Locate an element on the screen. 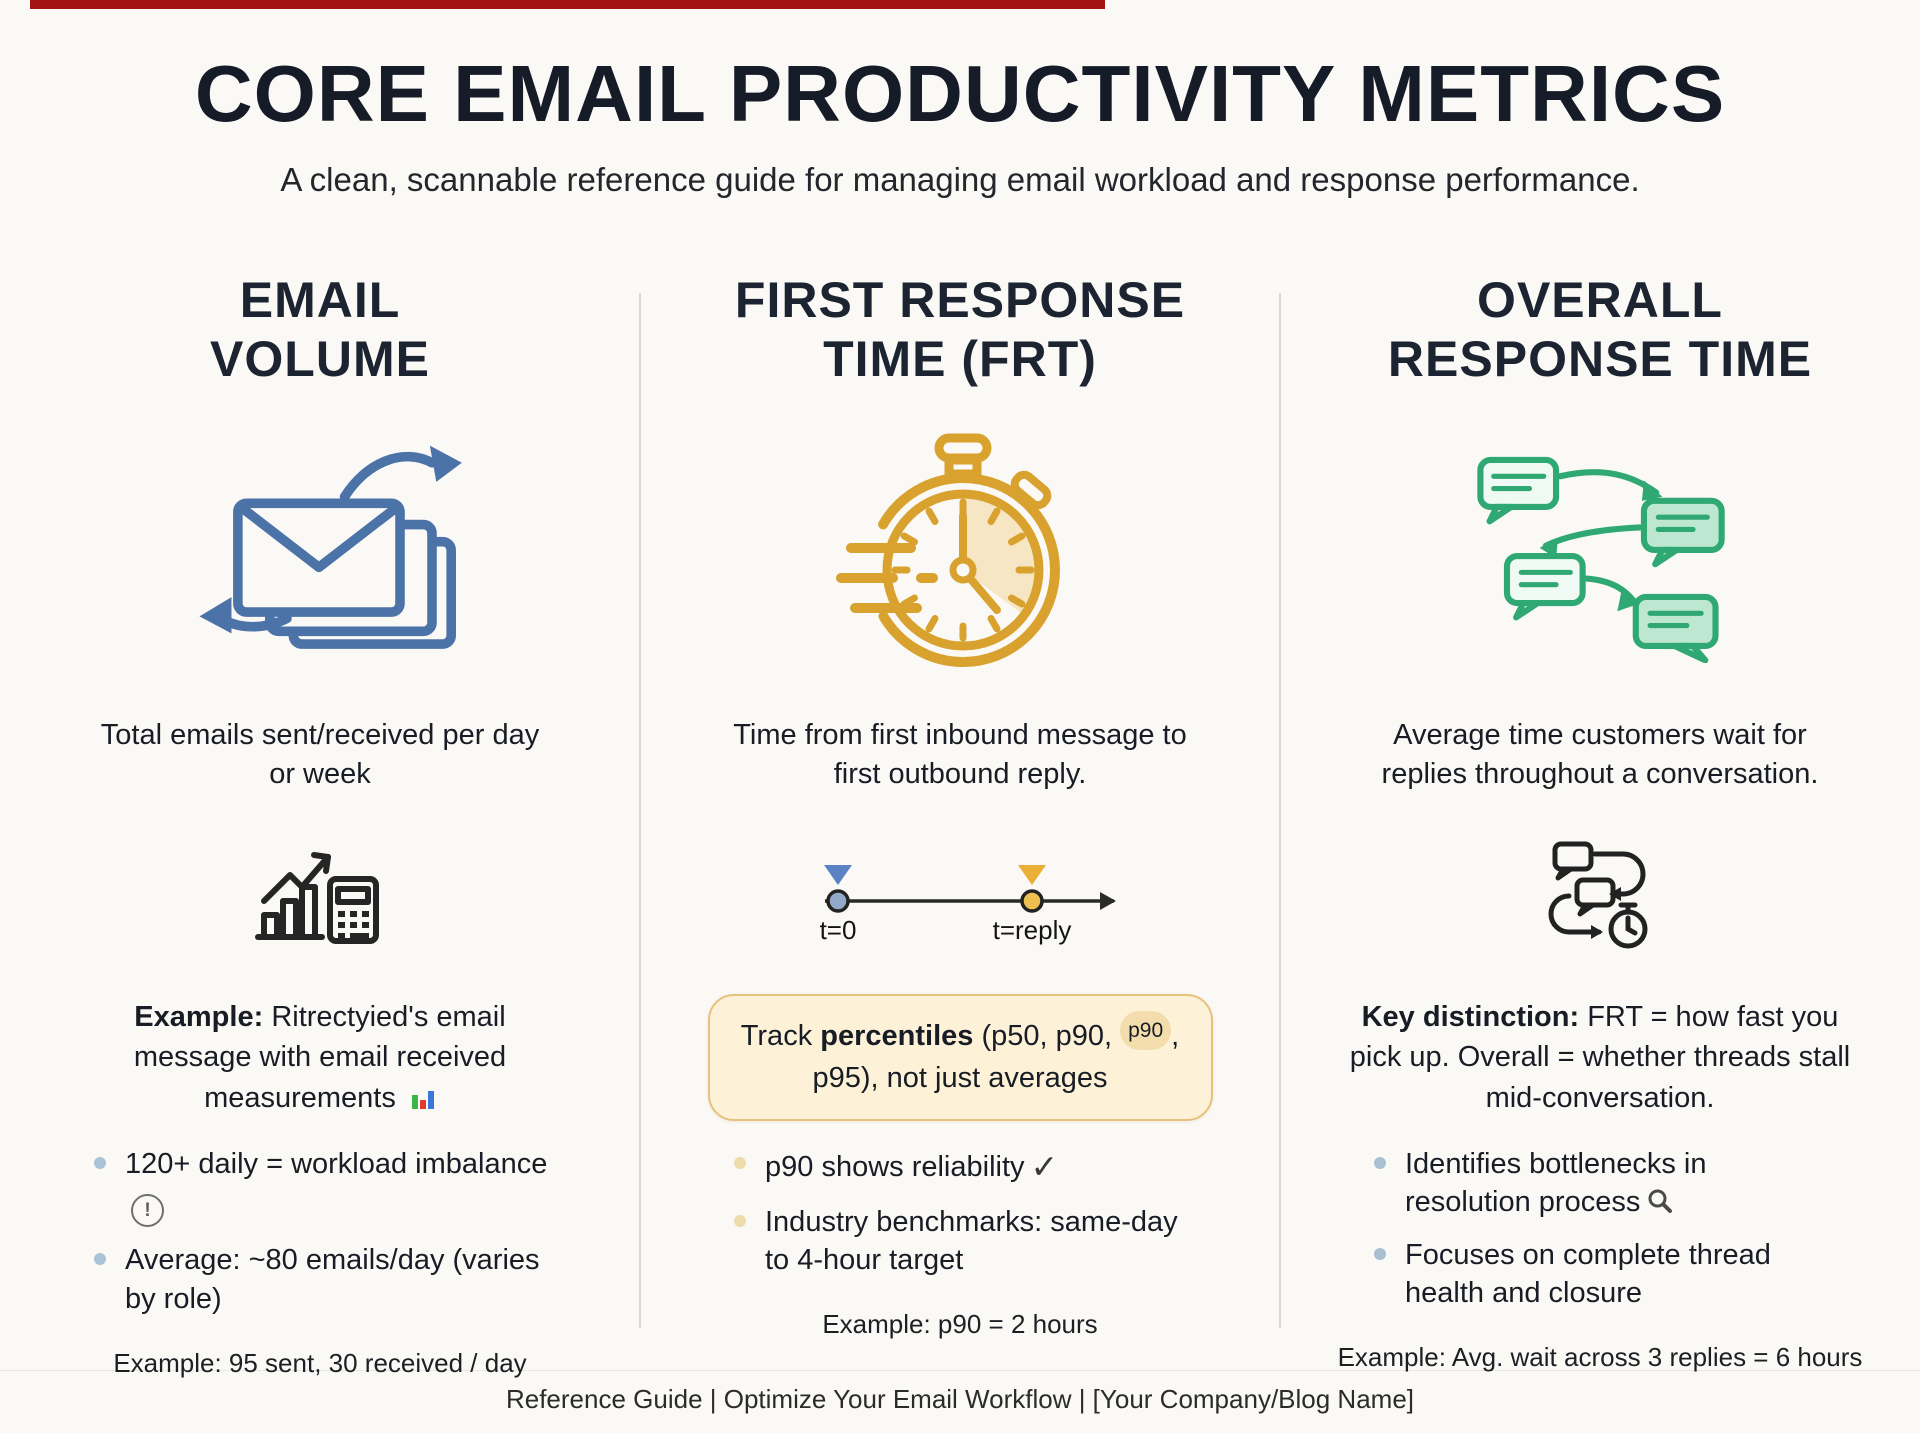  list-item: 120+ daily = workload imbalance! is located at coordinates (320, 1186).